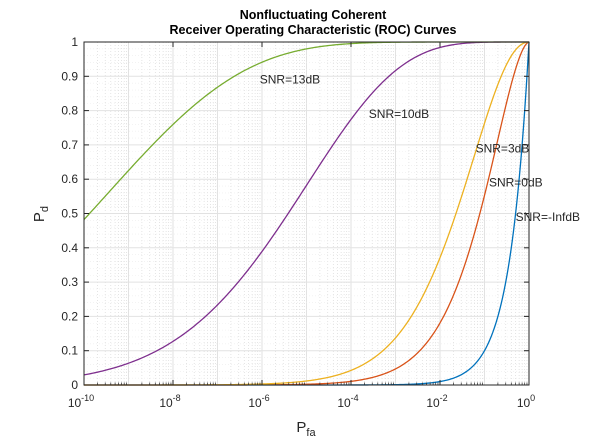  Describe the element at coordinates (516, 183) in the screenshot. I see `annotation-label: SNR=0dB` at that location.